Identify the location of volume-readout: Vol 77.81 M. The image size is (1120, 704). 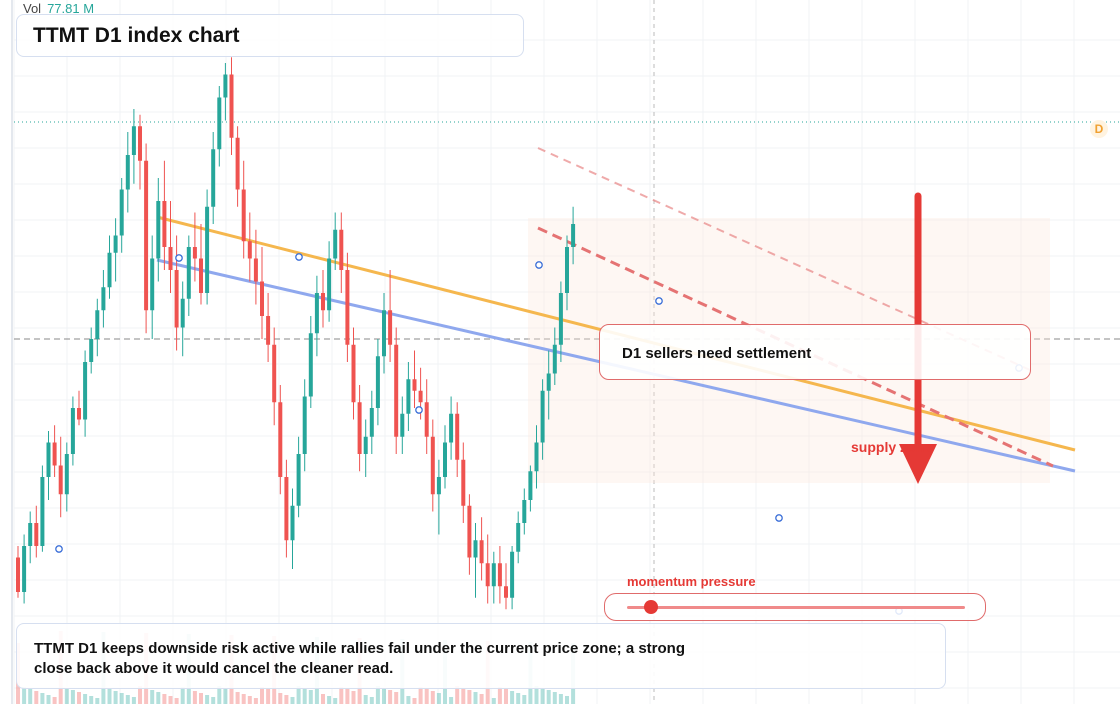
(58, 8).